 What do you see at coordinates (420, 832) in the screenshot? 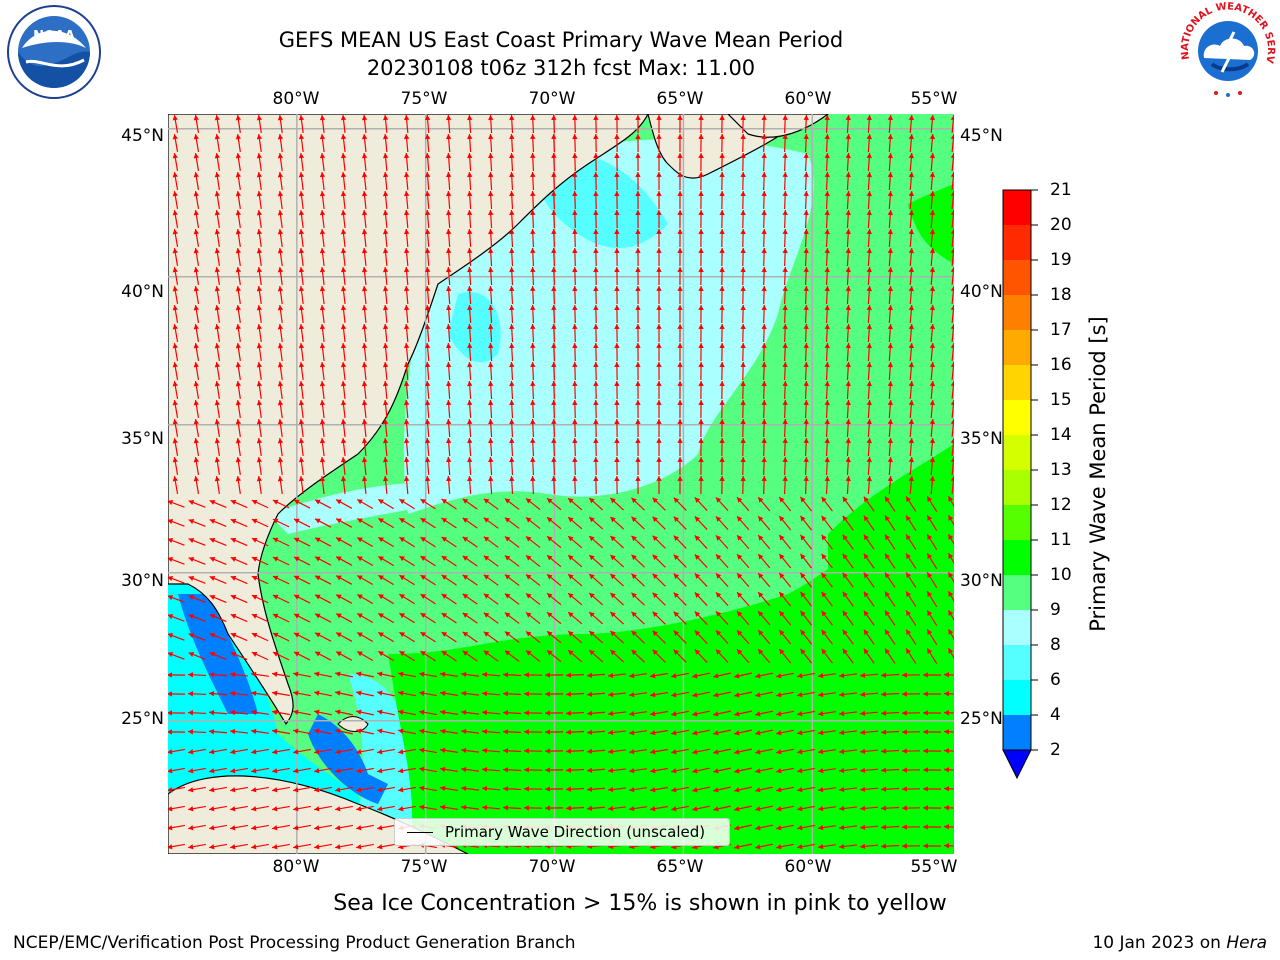
I see `legend-line-swatch` at bounding box center [420, 832].